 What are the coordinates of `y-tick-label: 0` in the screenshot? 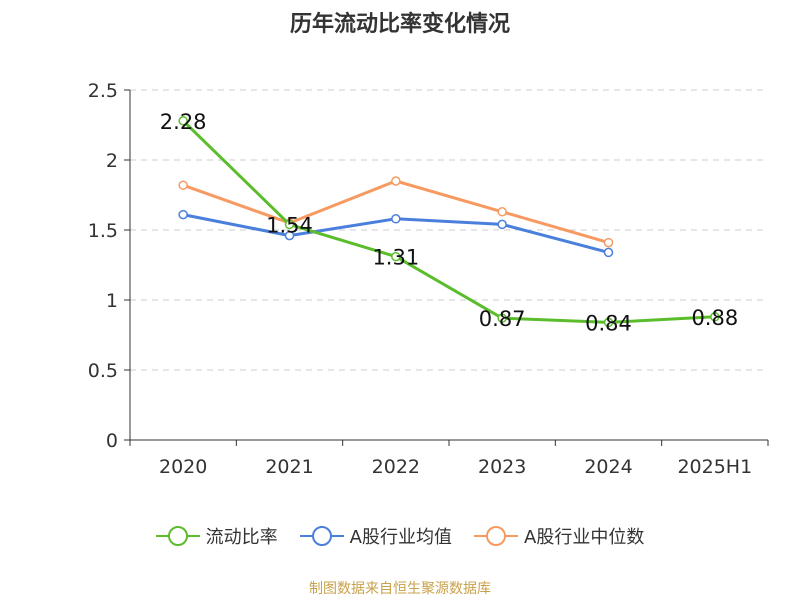 It's located at (112, 441).